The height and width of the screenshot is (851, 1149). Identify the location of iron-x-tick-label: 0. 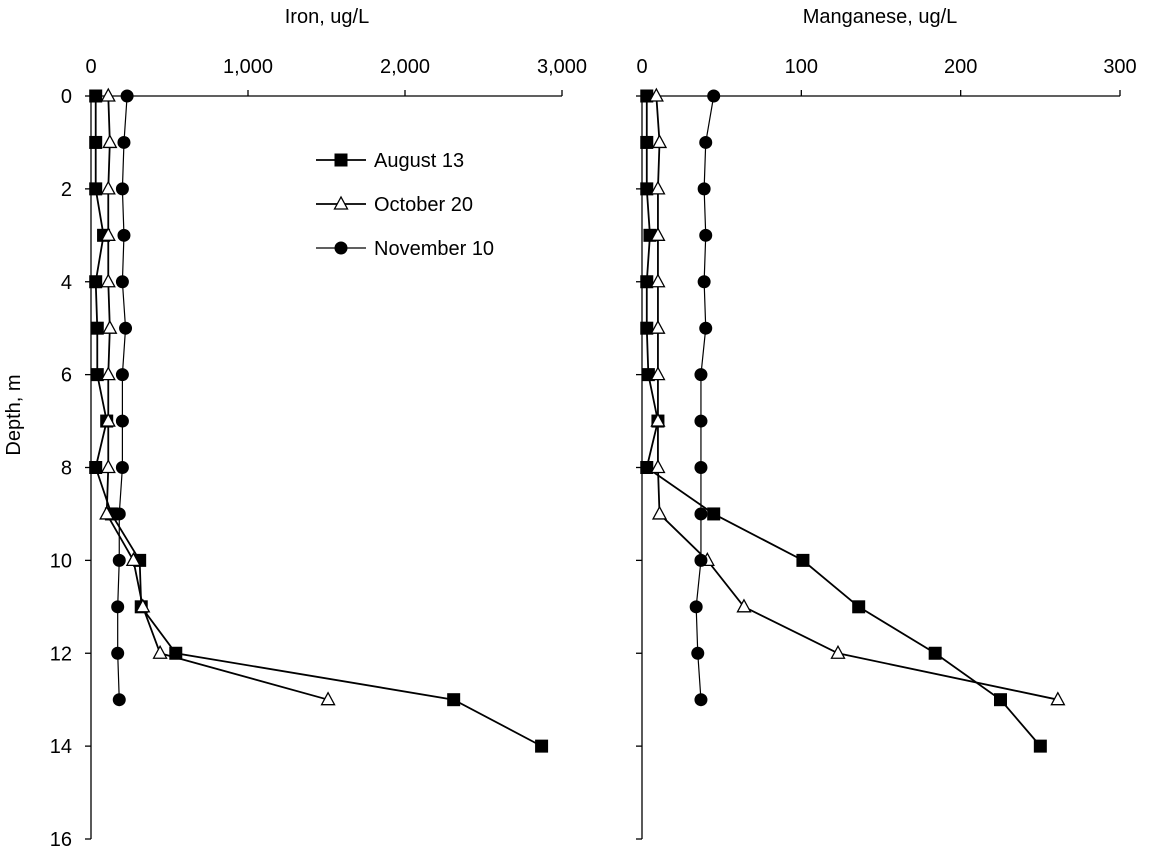
(90, 67).